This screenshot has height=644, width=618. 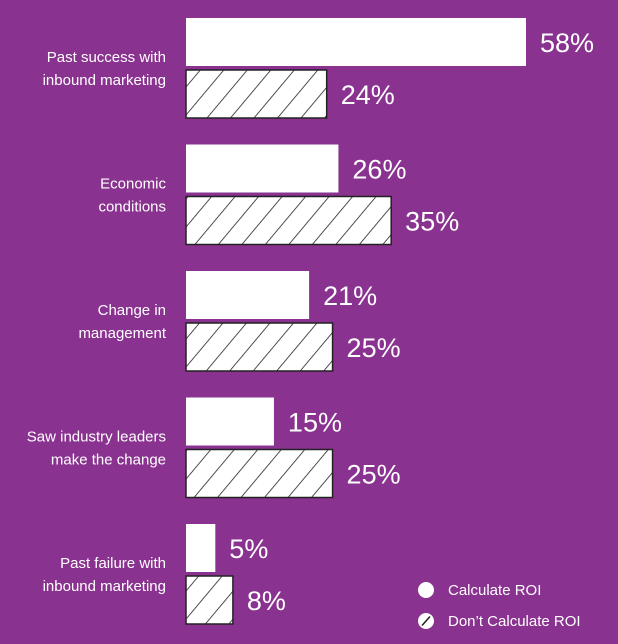 What do you see at coordinates (350, 296) in the screenshot?
I see `data-label: 21%` at bounding box center [350, 296].